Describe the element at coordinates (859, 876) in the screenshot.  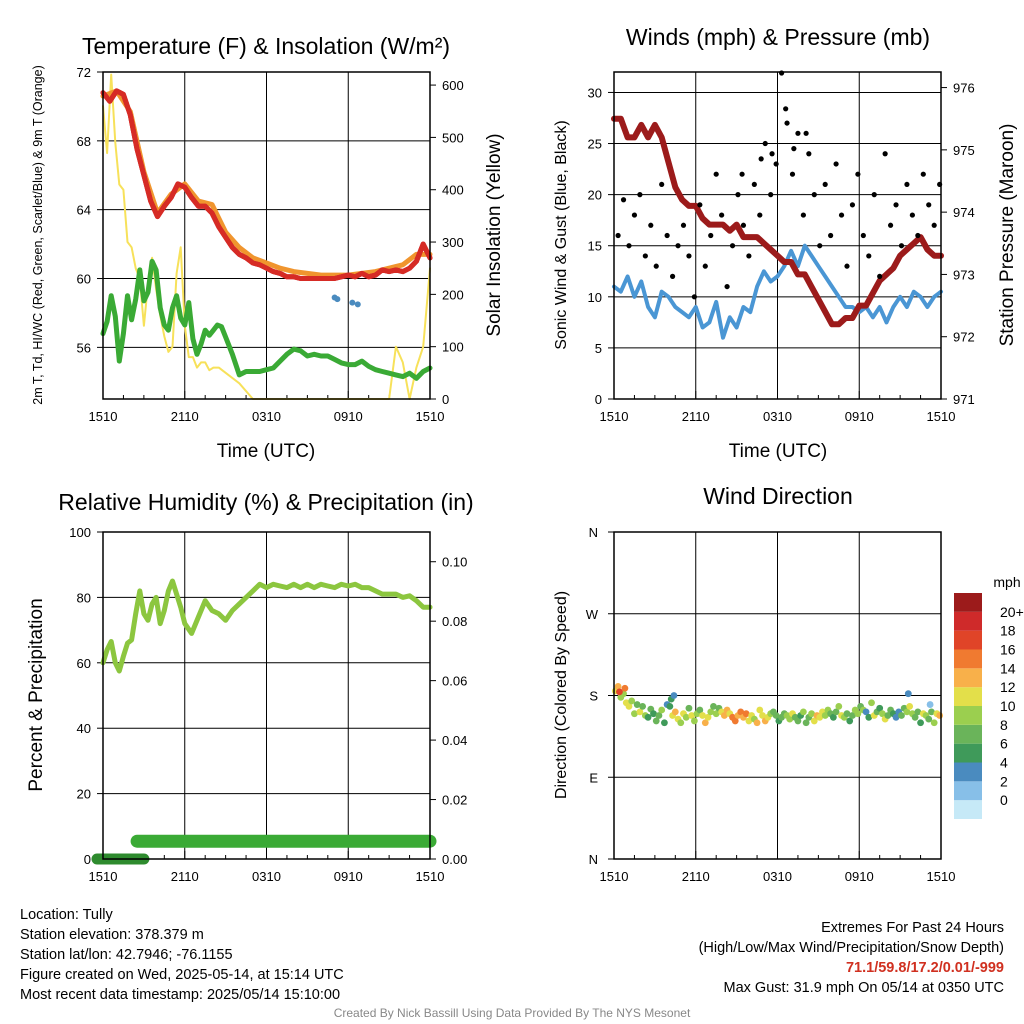
I see `dir-xtick-label: 0910` at that location.